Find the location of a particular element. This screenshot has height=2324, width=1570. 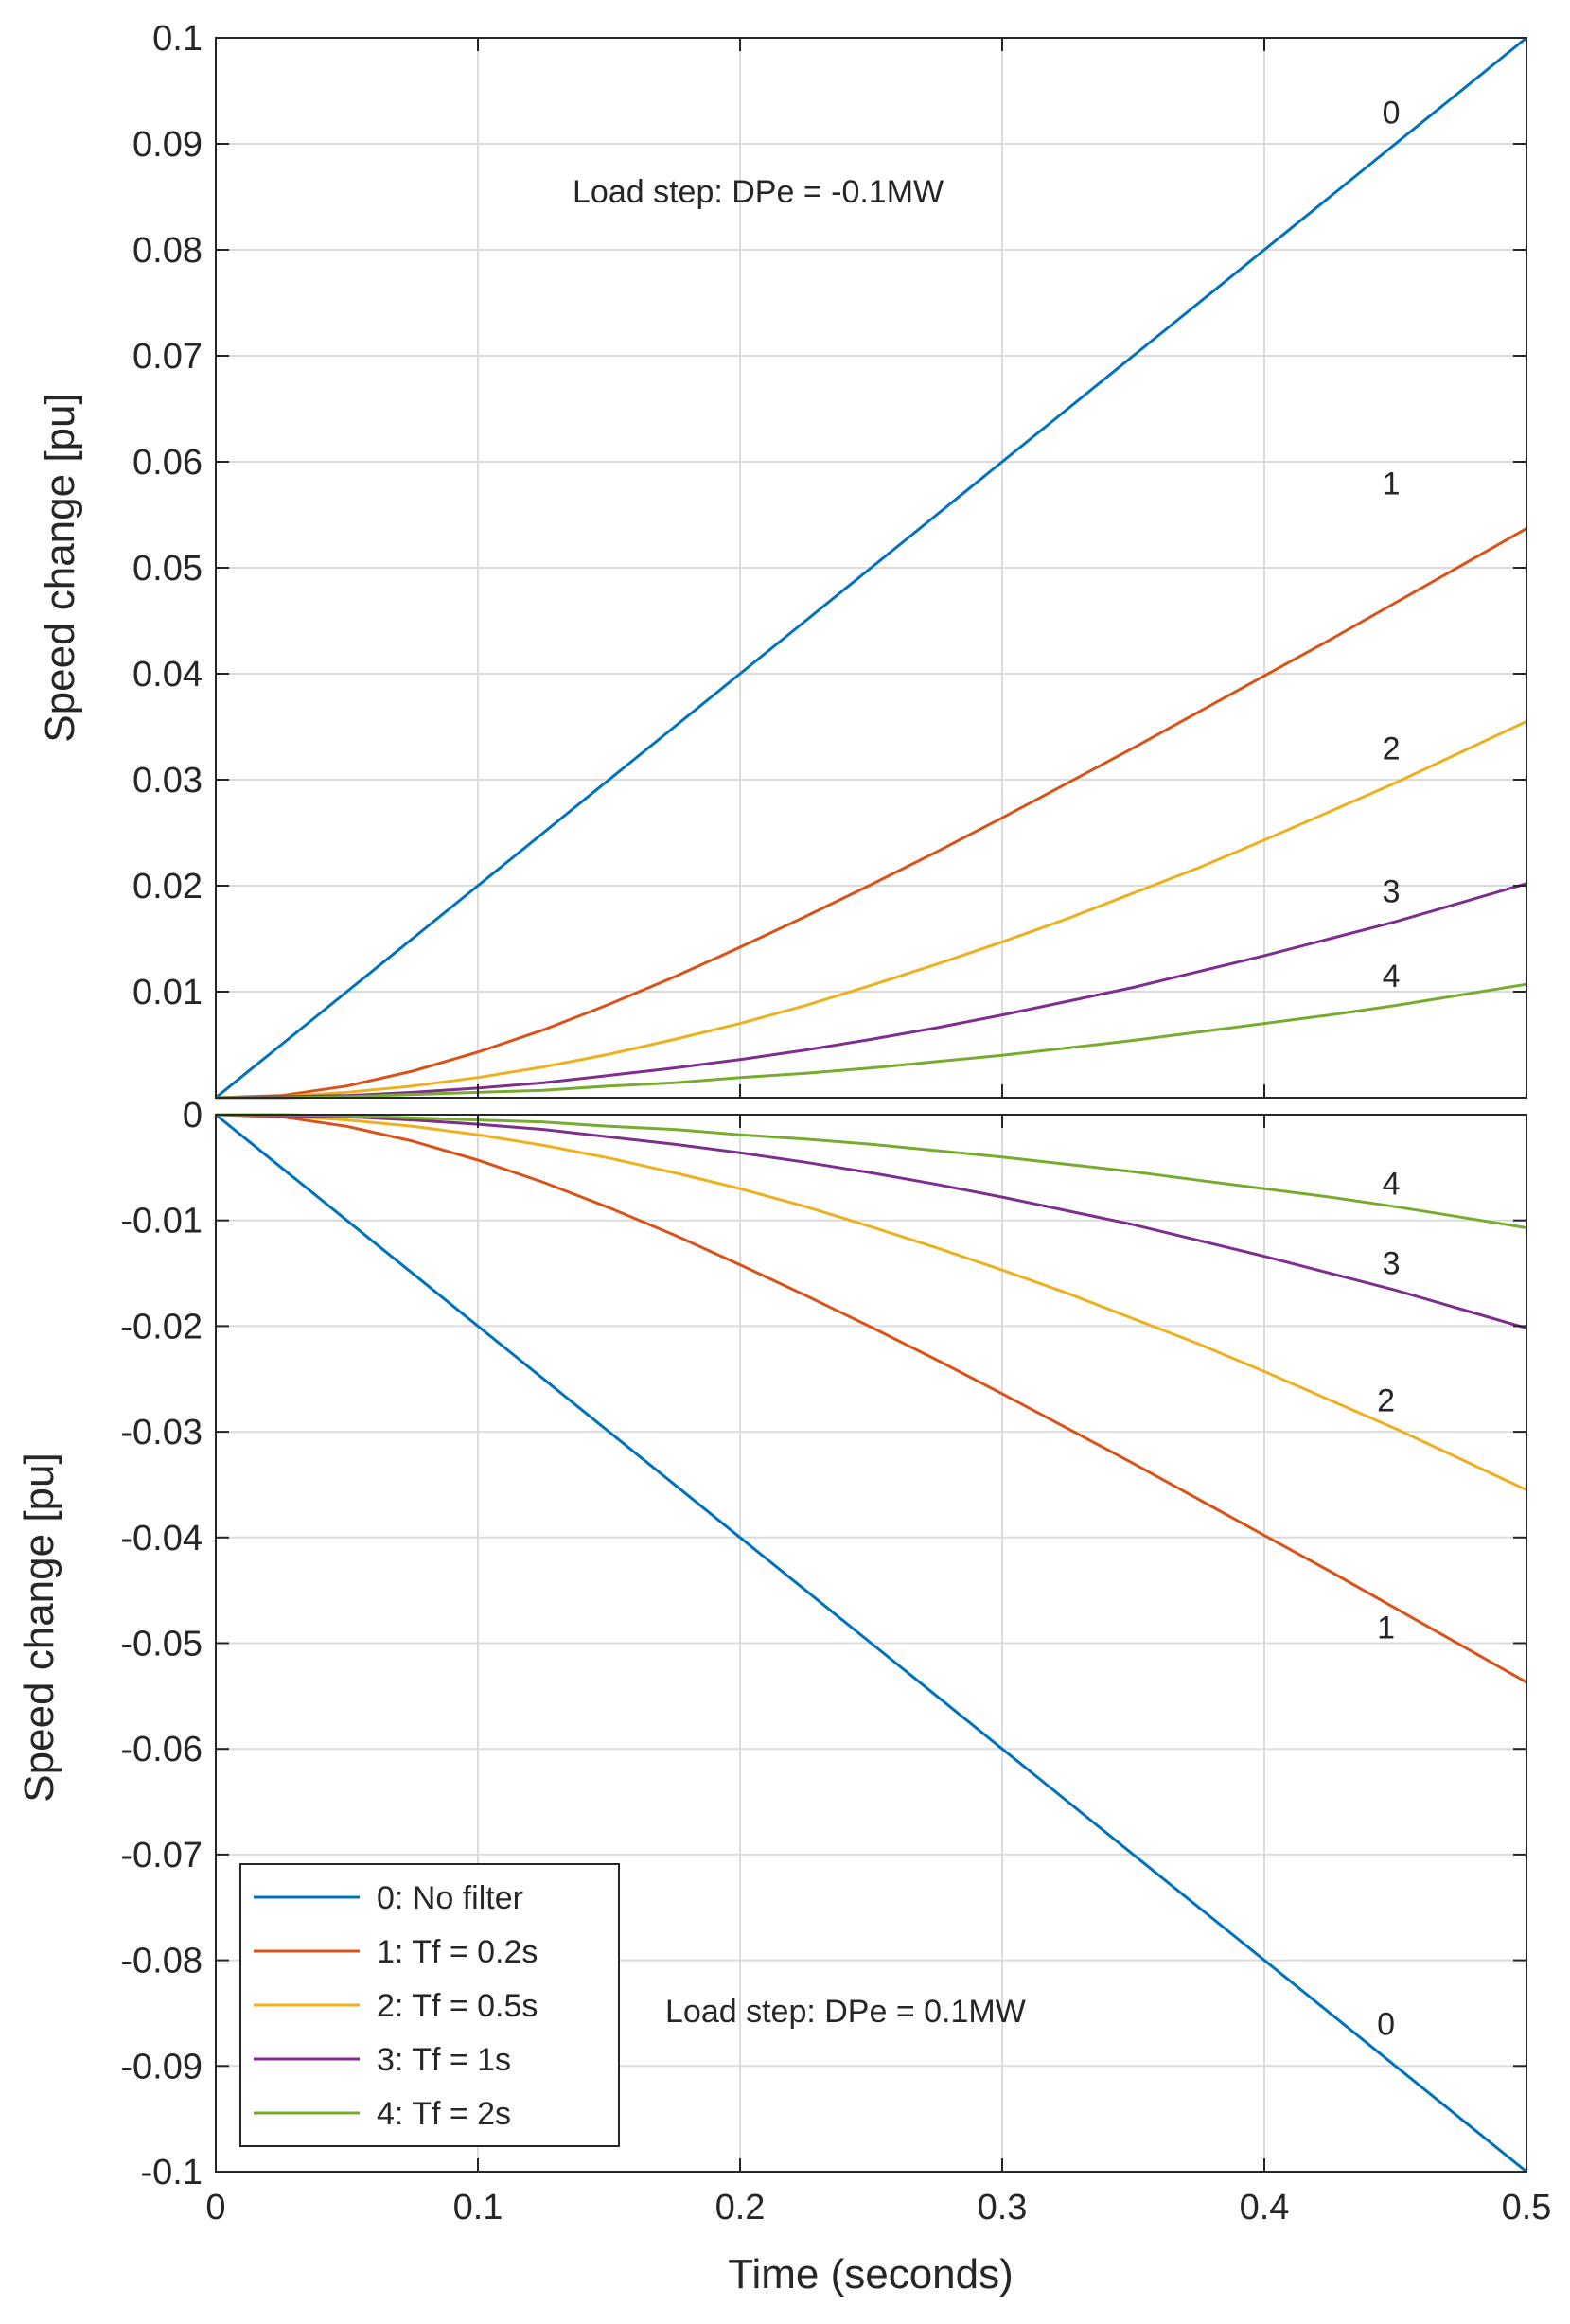

xtick-label-1: 0.1 is located at coordinates (478, 2207).